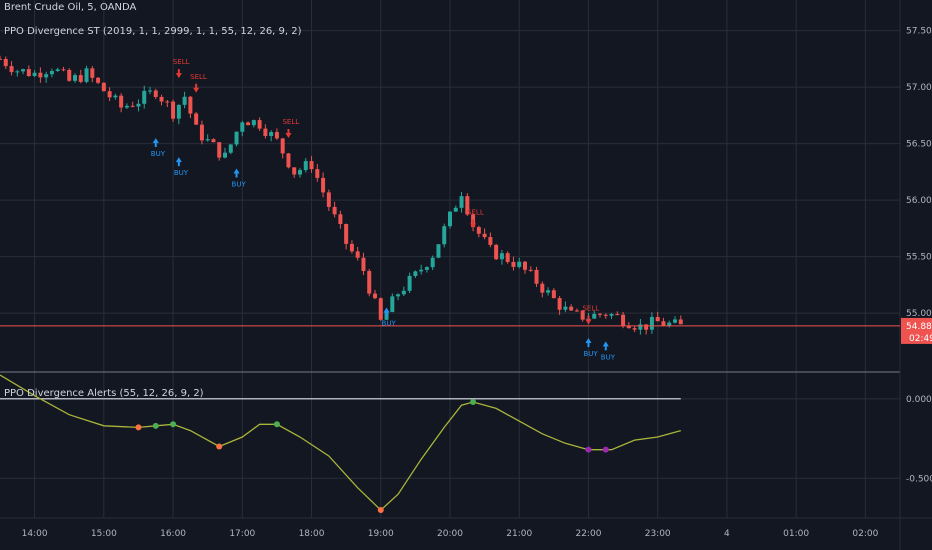  I want to click on time-tick-label: 16:00, so click(173, 534).